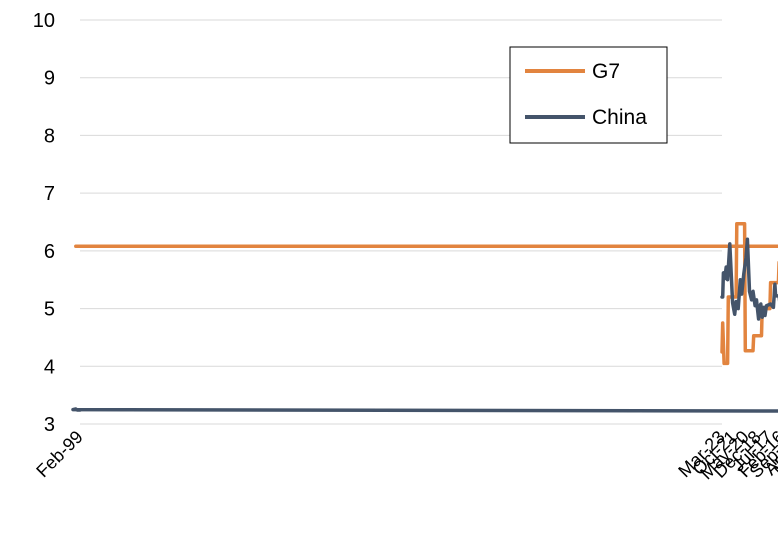 The width and height of the screenshot is (778, 540). I want to click on y-tick-label: 9, so click(49, 79).